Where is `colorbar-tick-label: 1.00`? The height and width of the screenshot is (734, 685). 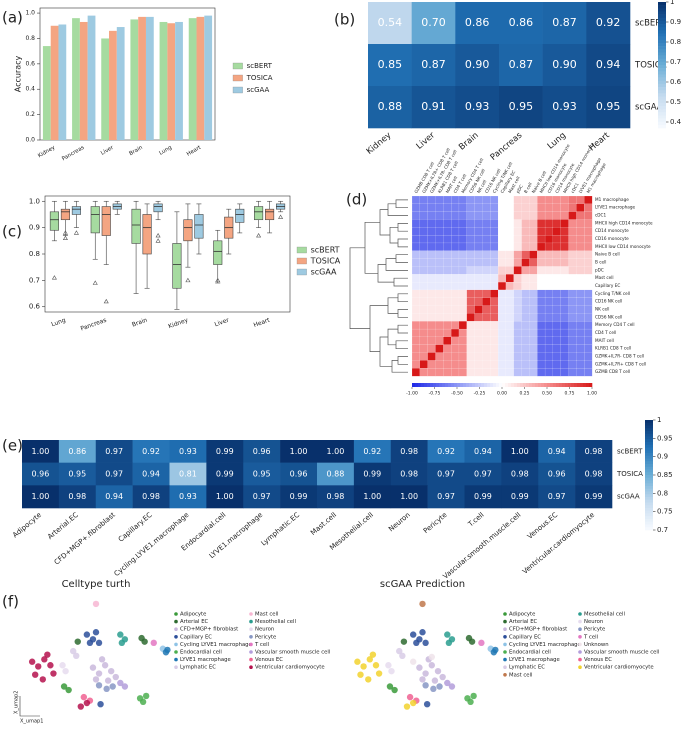
colorbar-tick-label: 1.00 is located at coordinates (592, 394).